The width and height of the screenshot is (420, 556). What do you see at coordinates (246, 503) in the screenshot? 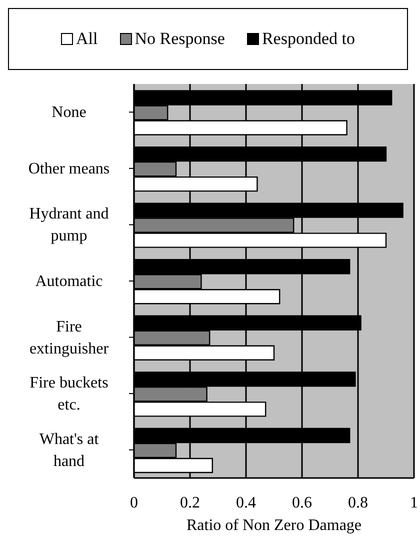
I see `x-tick-label: 0.4` at bounding box center [246, 503].